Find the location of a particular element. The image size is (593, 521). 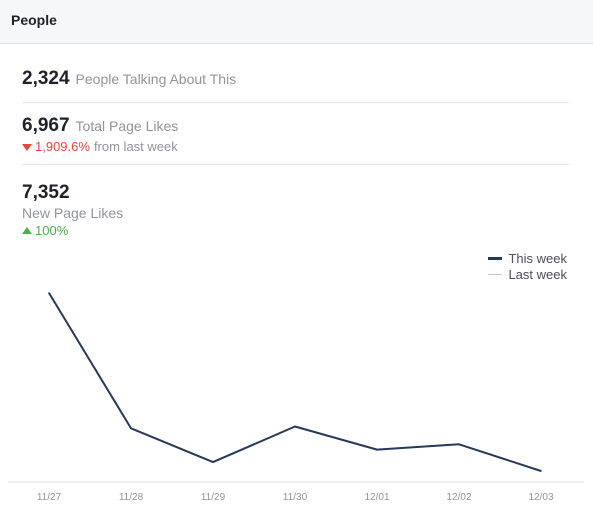

total-likes-change: 1,909.6% from last week is located at coordinates (100, 146).